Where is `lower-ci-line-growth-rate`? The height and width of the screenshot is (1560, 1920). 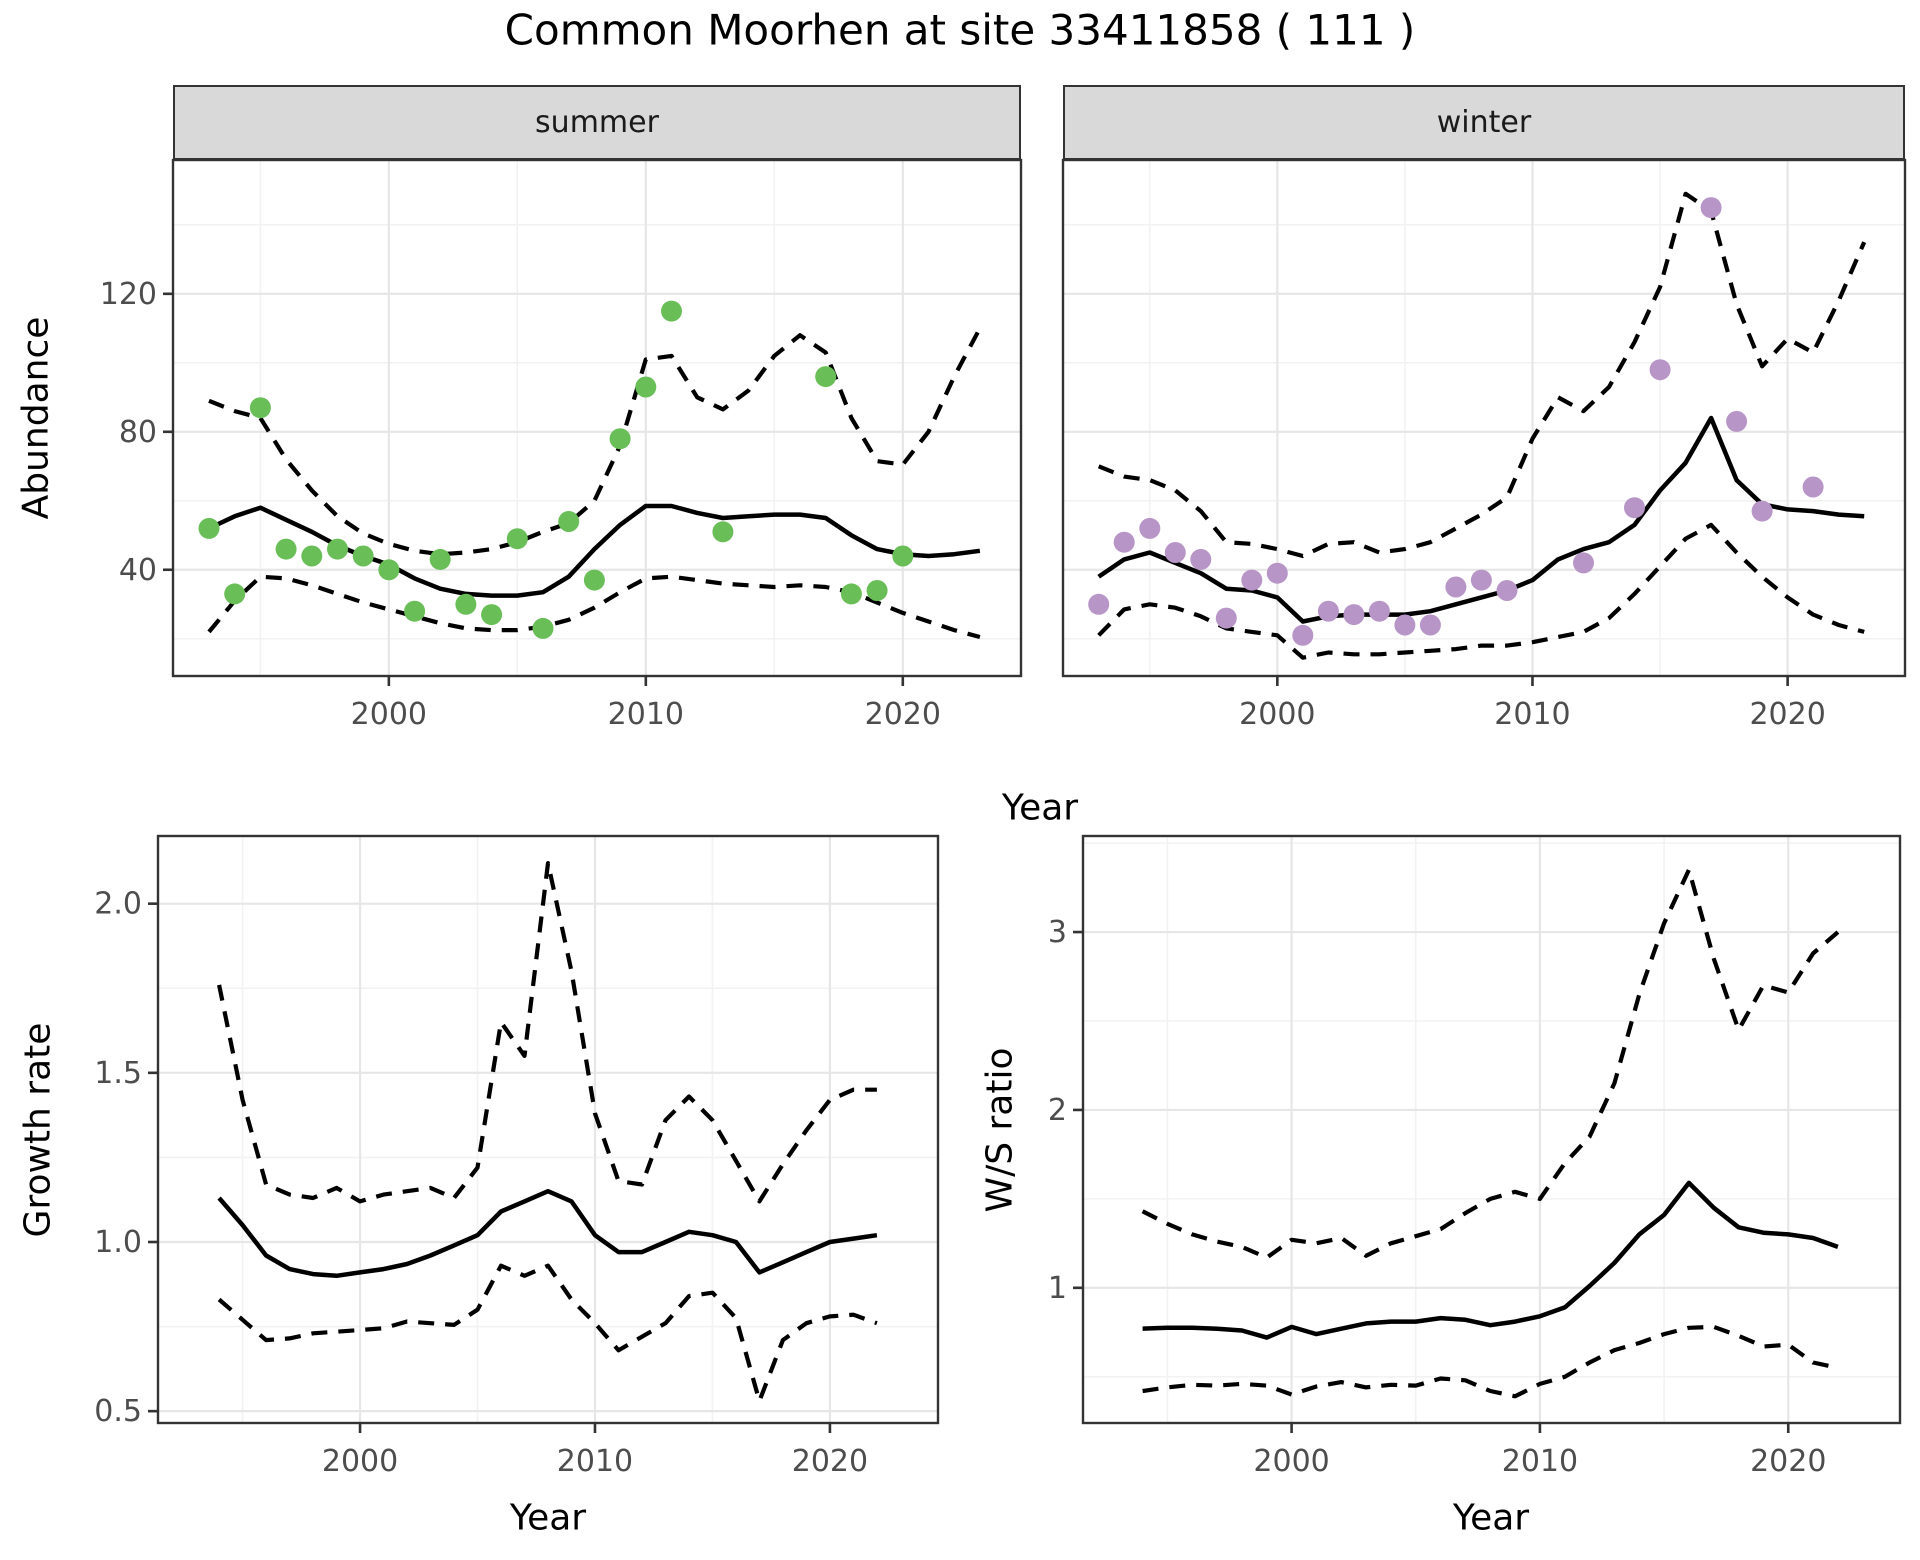 lower-ci-line-growth-rate is located at coordinates (547, 1333).